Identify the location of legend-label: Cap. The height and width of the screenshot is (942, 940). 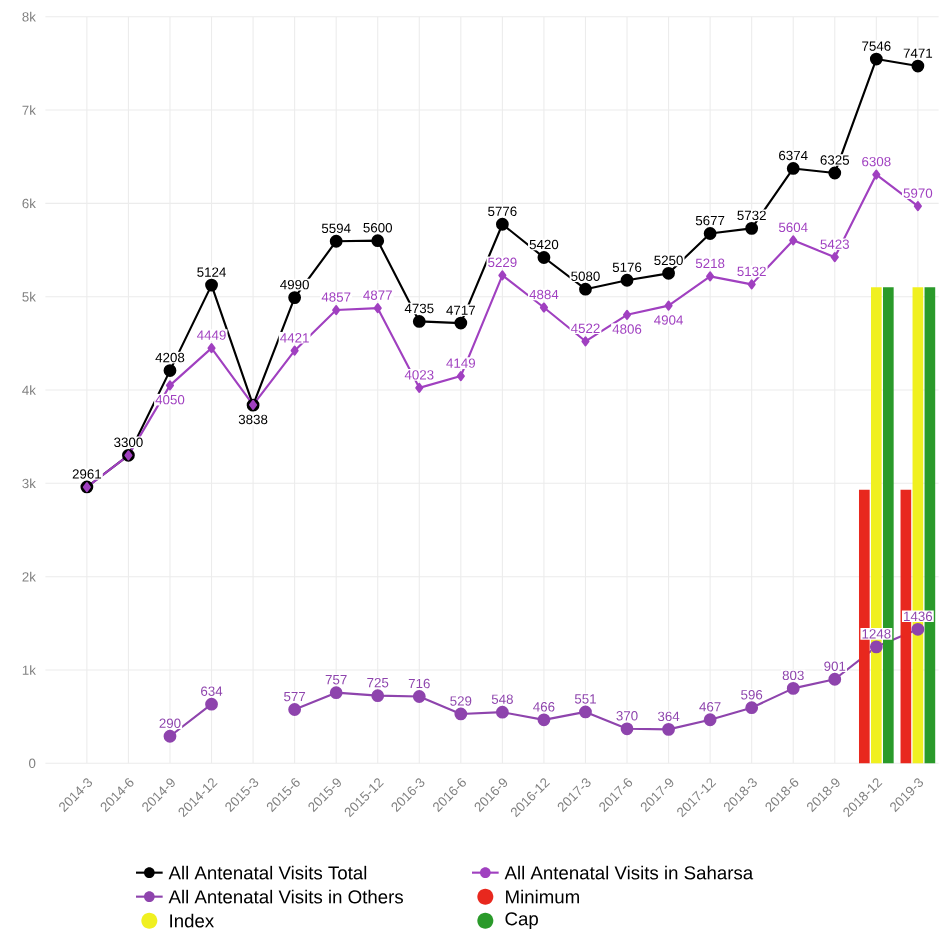
(521, 921).